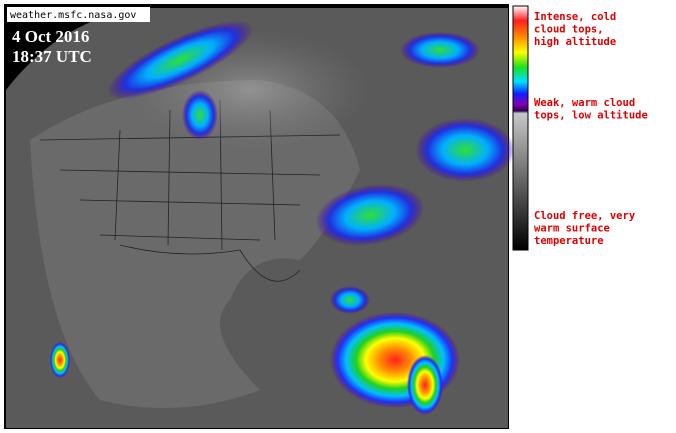 This screenshot has width=676, height=433. What do you see at coordinates (73, 15) in the screenshot?
I see `source-url: weather.msfc.nasa.gov` at bounding box center [73, 15].